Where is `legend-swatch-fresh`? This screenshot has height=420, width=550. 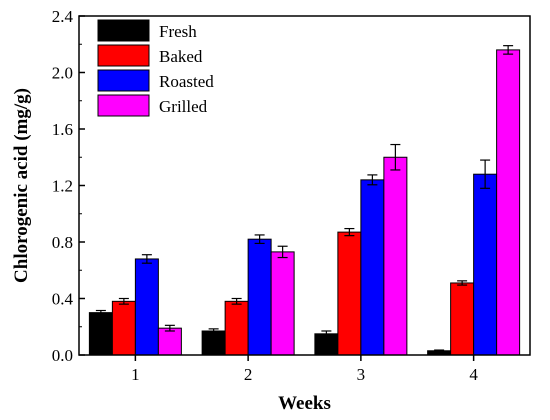 legend-swatch-fresh is located at coordinates (123, 30).